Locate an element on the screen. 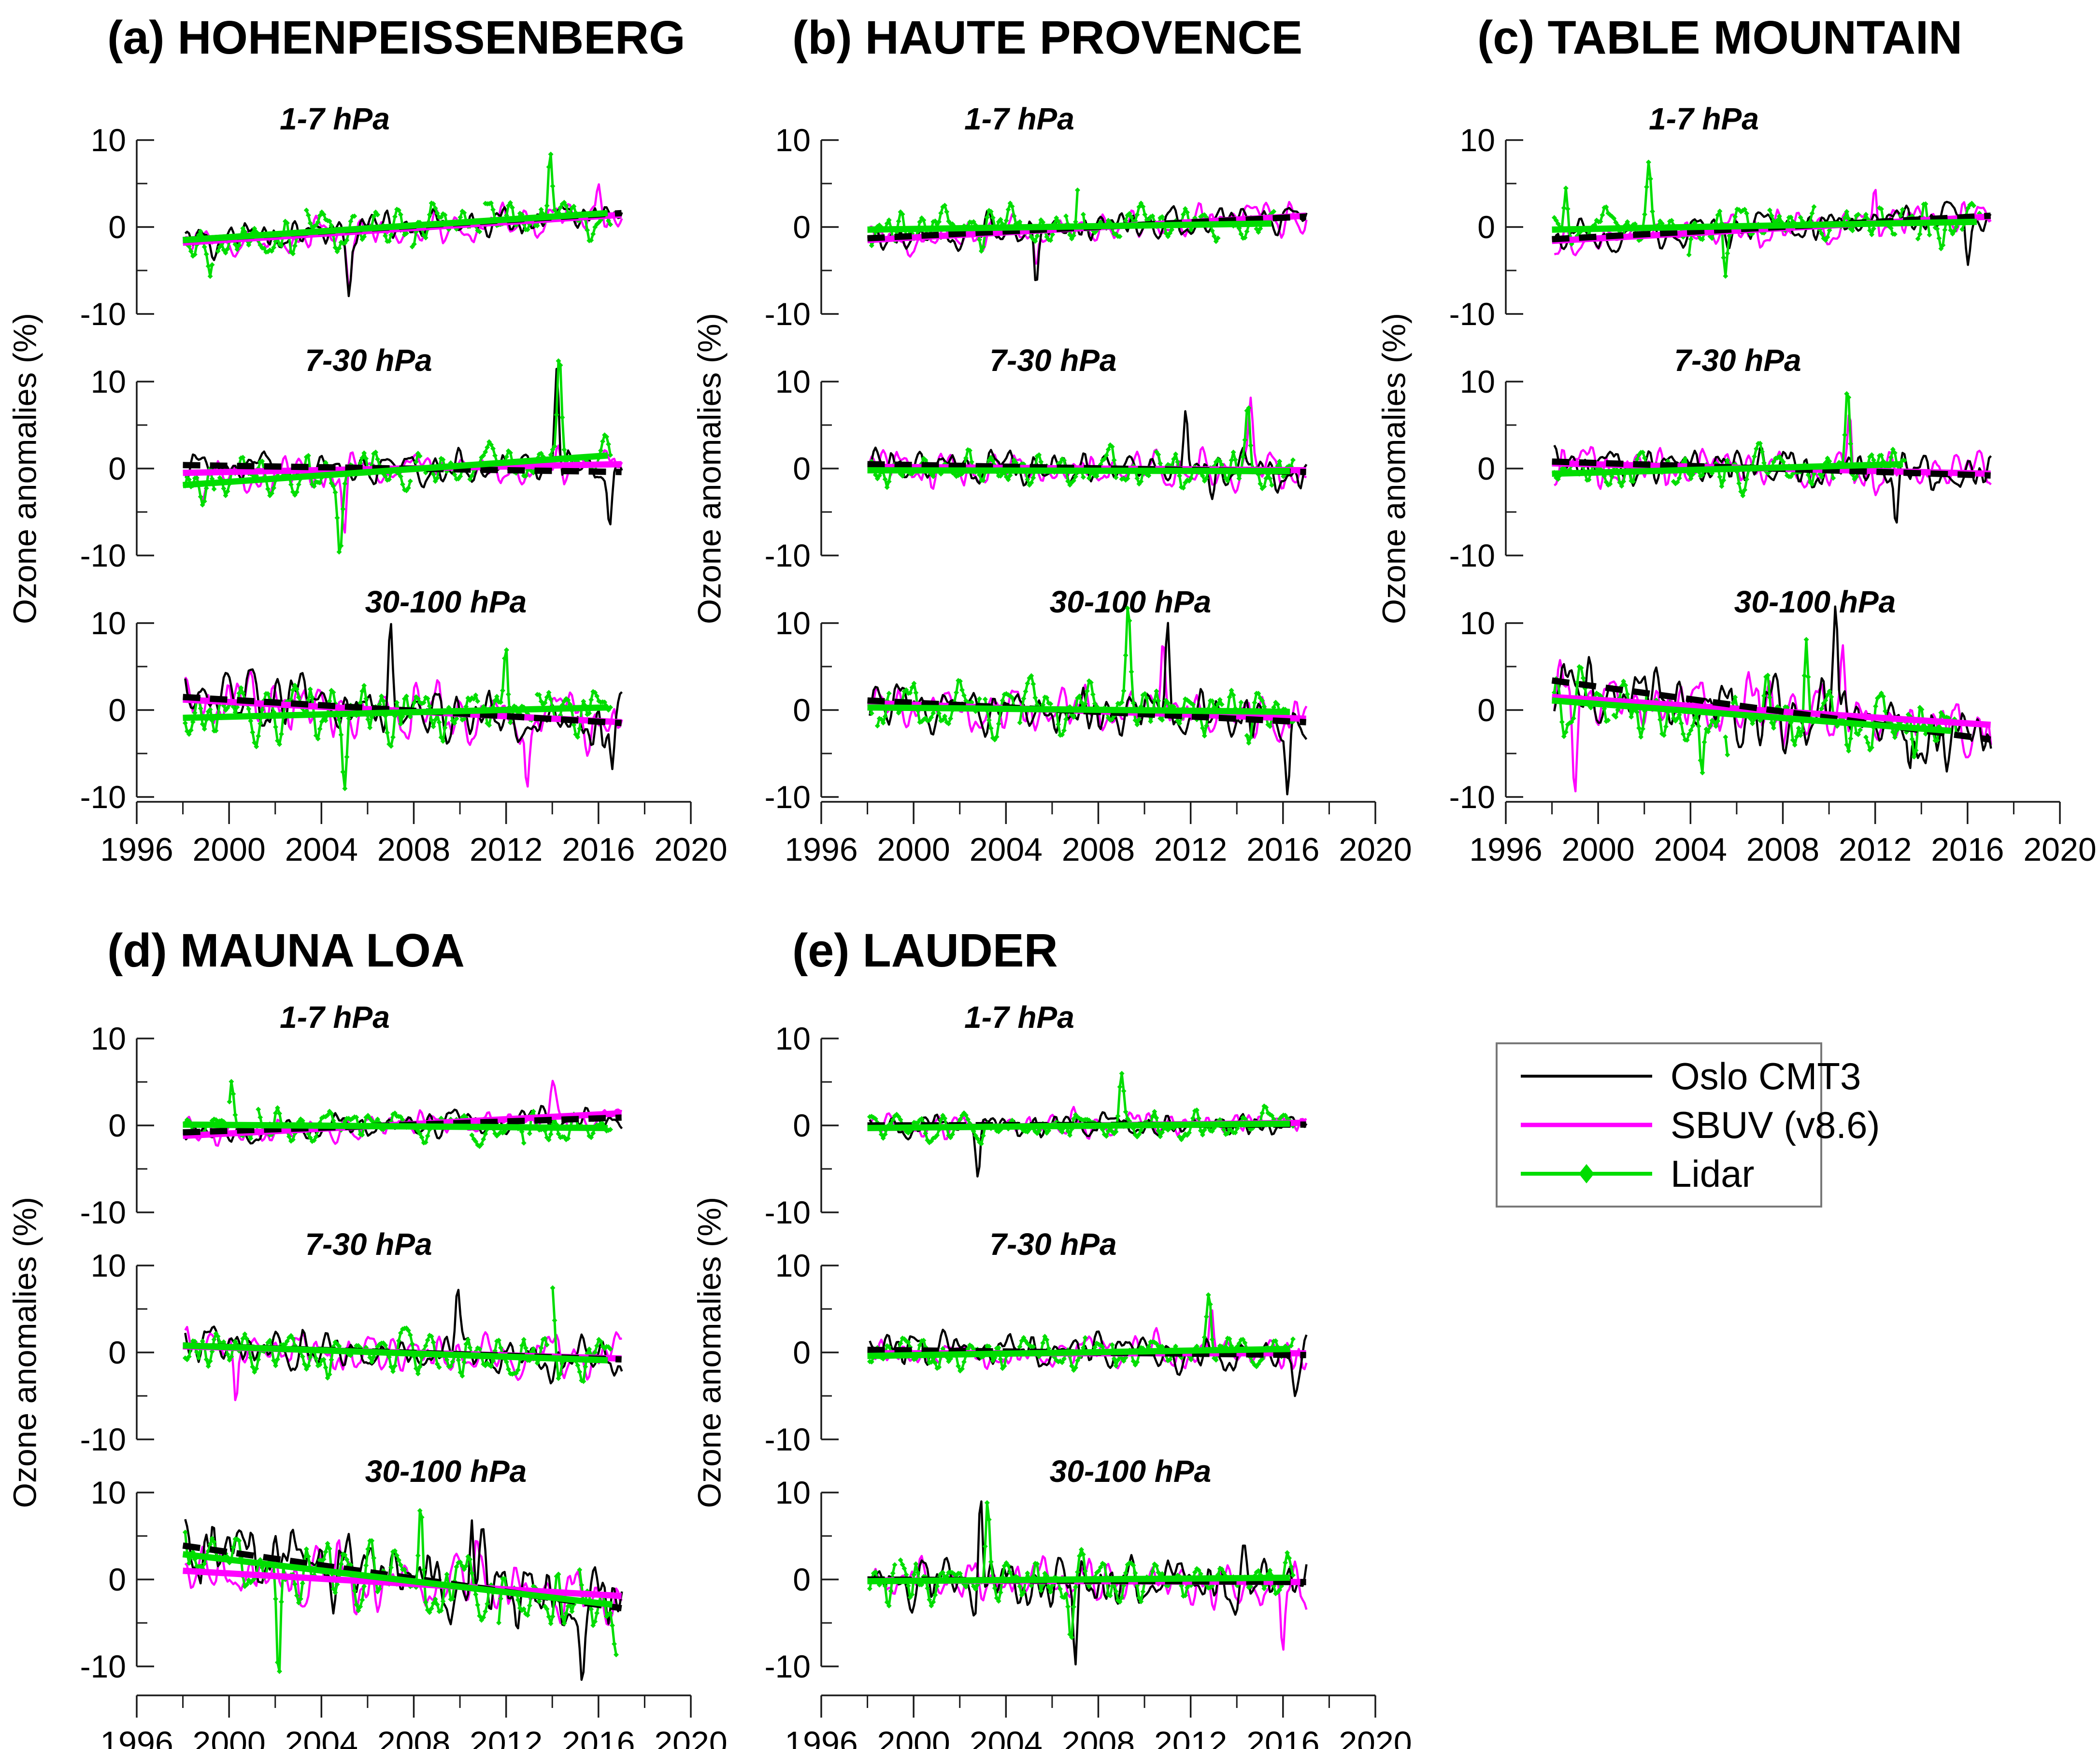 Image resolution: width=2100 pixels, height=1749 pixels. subplot-c-30-100-hpa: 10 0 -10 30-100 hPa is located at coordinates (1720, 699).